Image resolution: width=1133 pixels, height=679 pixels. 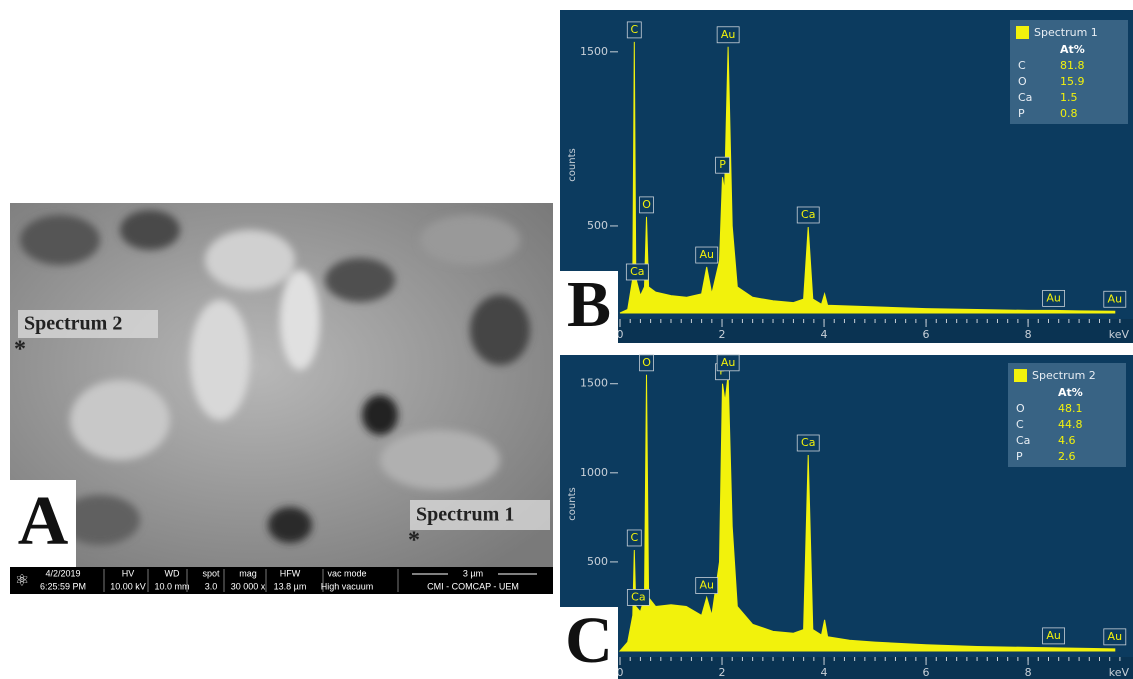 What do you see at coordinates (62, 573) in the screenshot?
I see `info-date: 4/2/2019` at bounding box center [62, 573].